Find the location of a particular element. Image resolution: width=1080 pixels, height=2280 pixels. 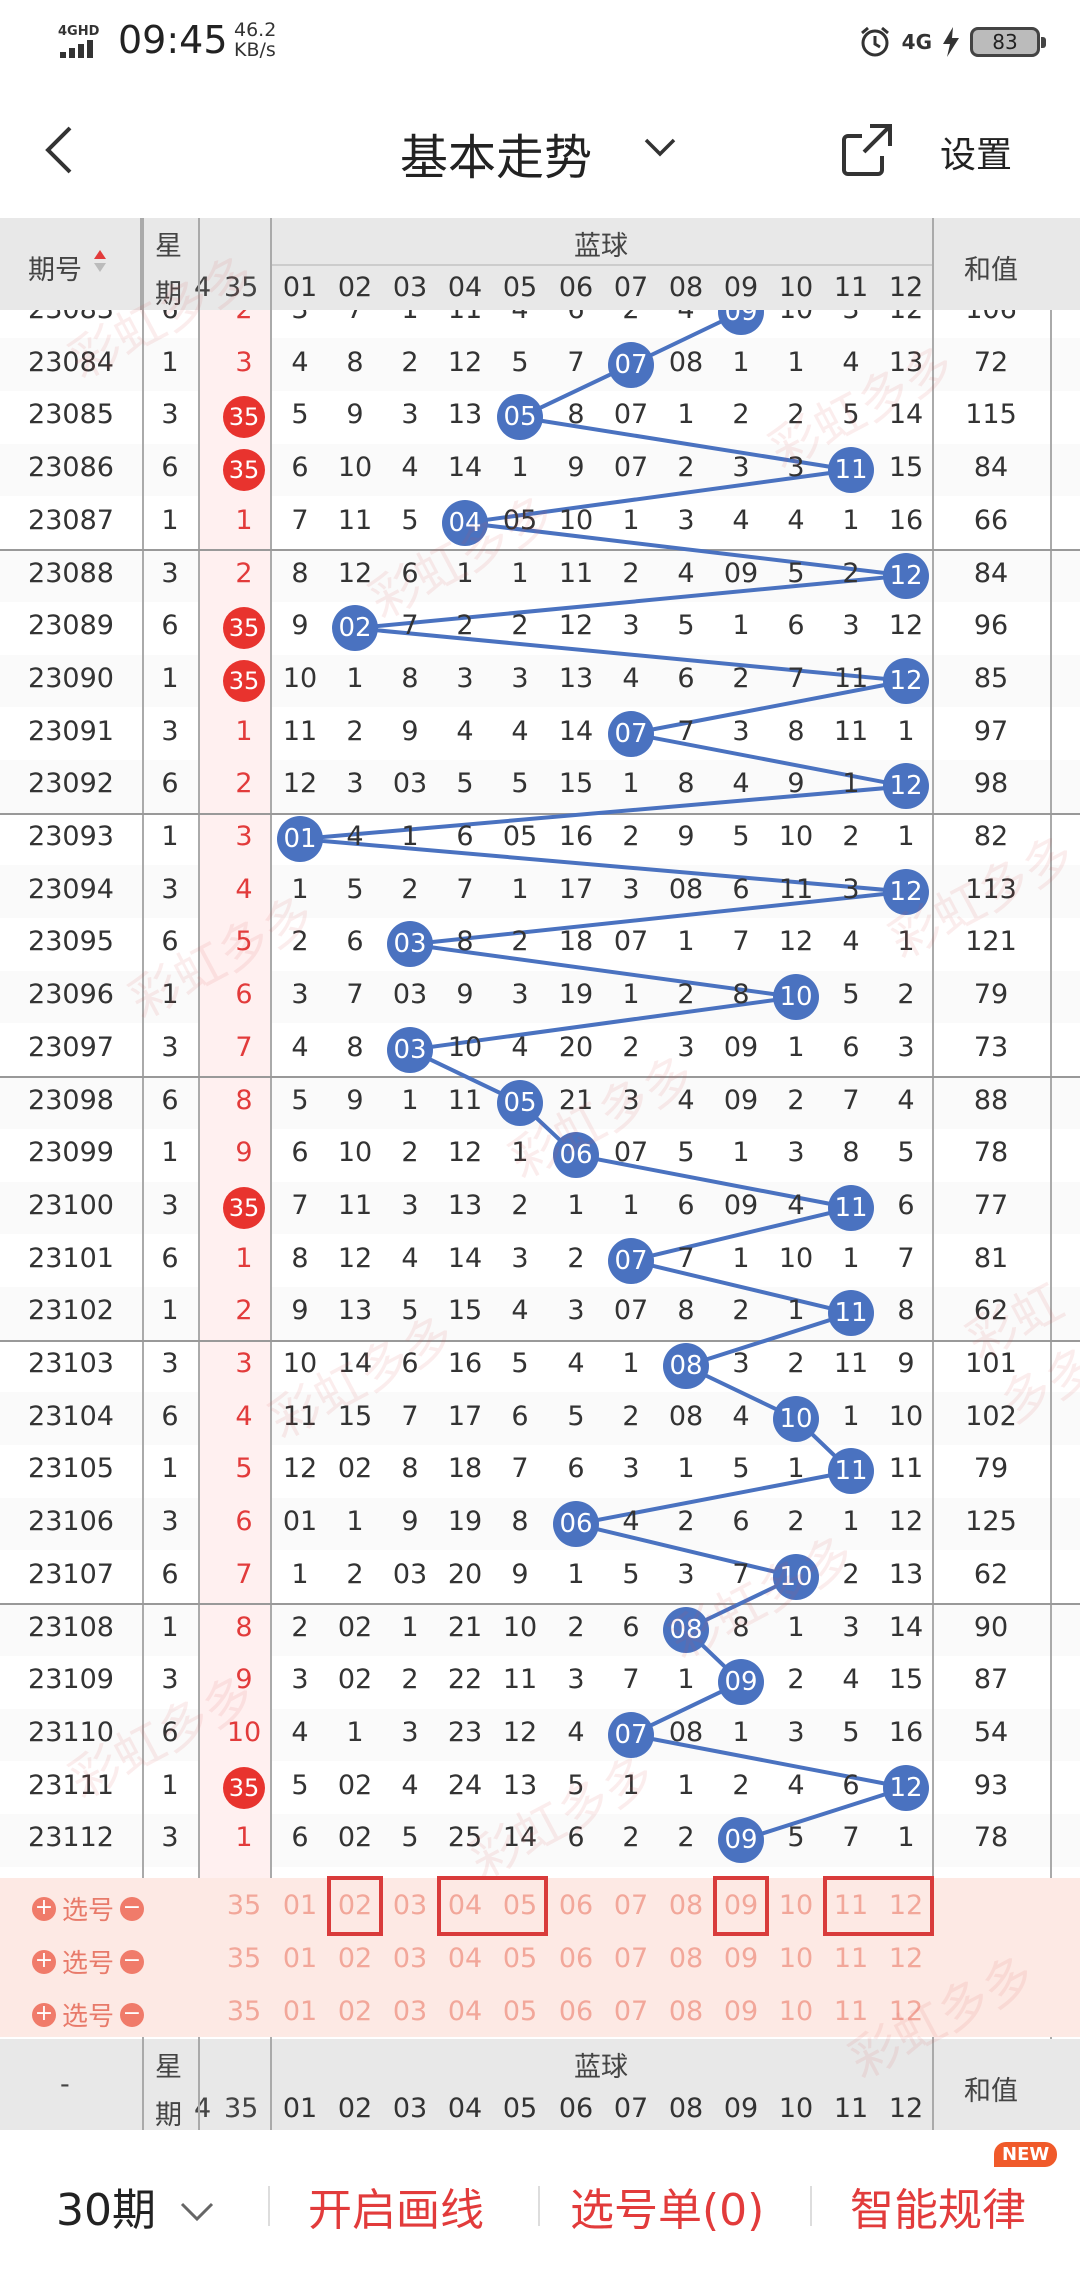

blue-miss-cell: 11 is located at coordinates (300, 1416).